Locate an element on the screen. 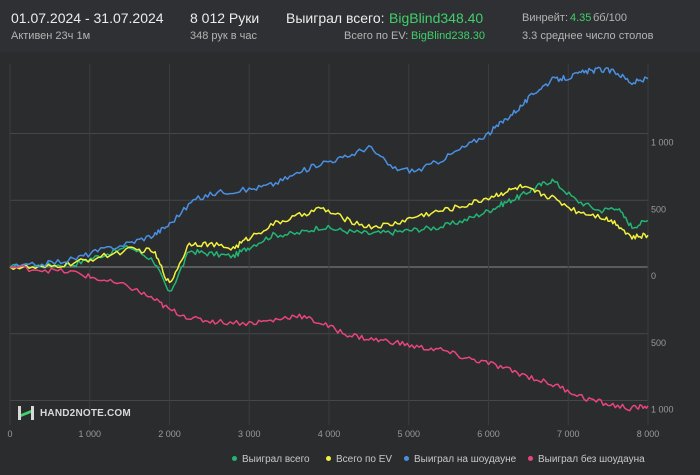 This screenshot has width=700, height=475. ev-total-label: Всего по EV: is located at coordinates (376, 36).